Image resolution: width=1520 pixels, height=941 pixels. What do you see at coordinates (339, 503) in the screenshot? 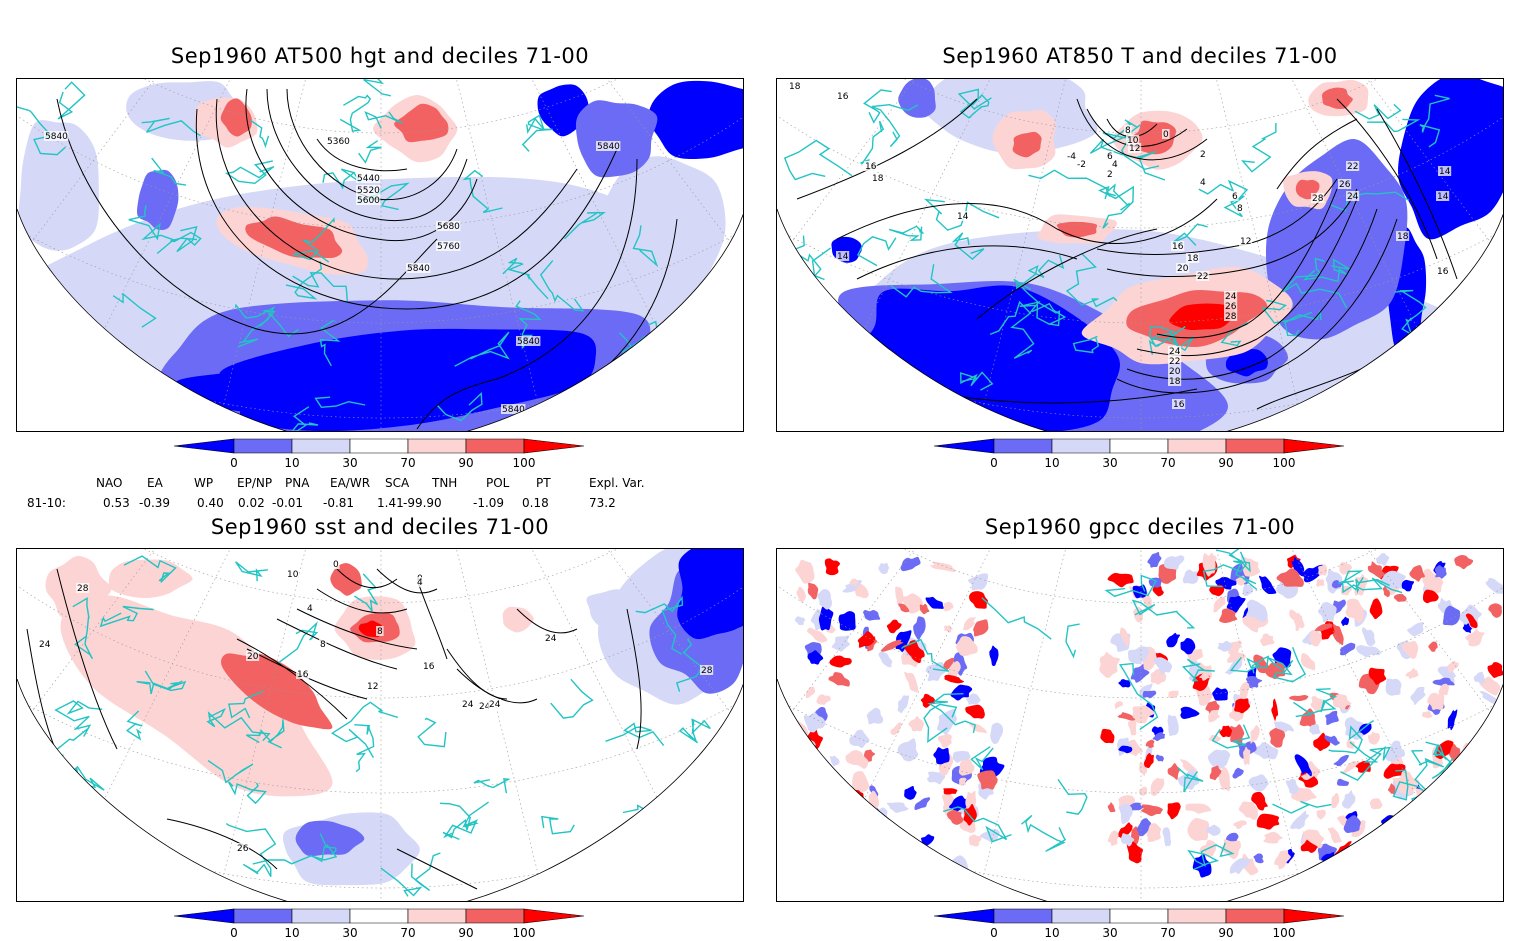
I see `index-value-eawr: -0.81` at bounding box center [339, 503].